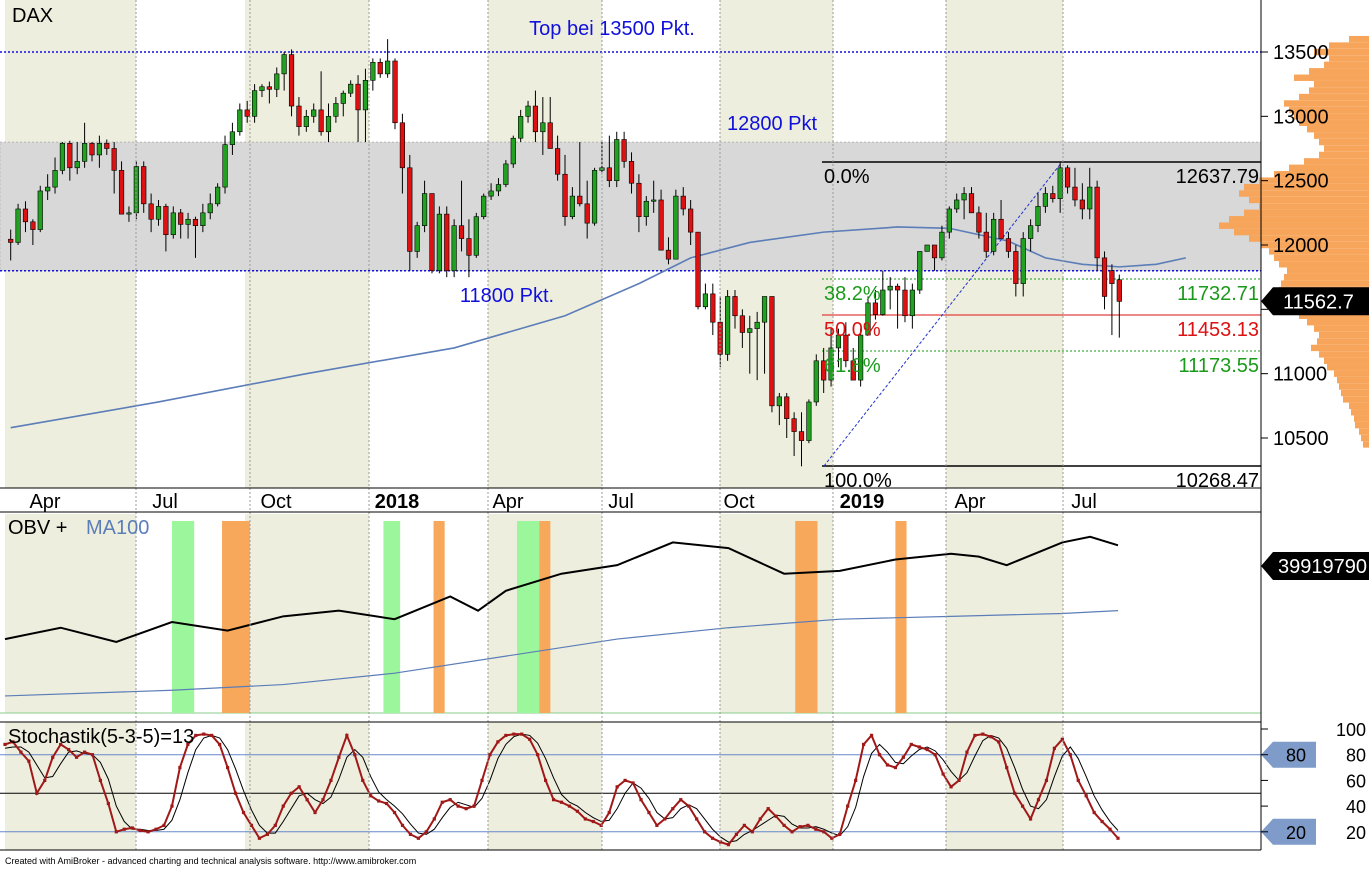 The image size is (1369, 873). I want to click on x-tick-label: 2018, so click(397, 502).